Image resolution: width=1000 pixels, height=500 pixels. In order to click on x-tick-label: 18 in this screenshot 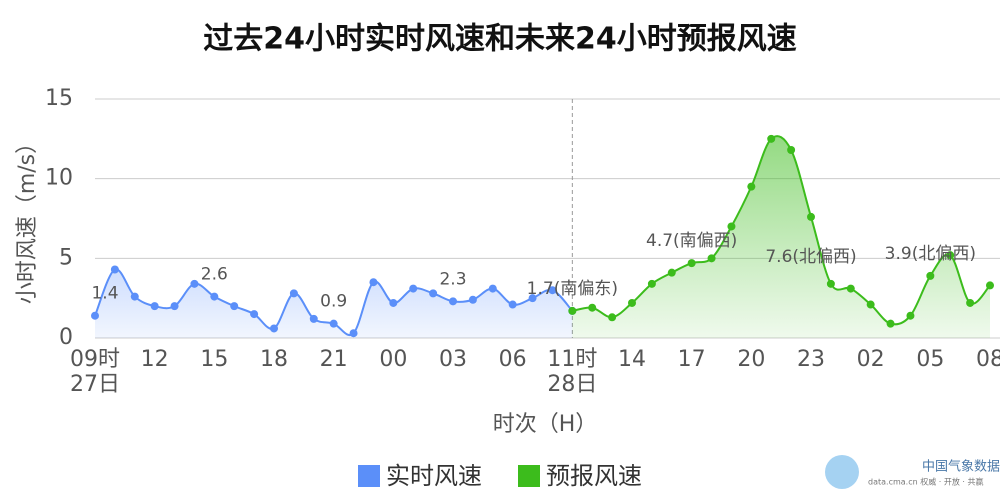, I will do `click(274, 359)`.